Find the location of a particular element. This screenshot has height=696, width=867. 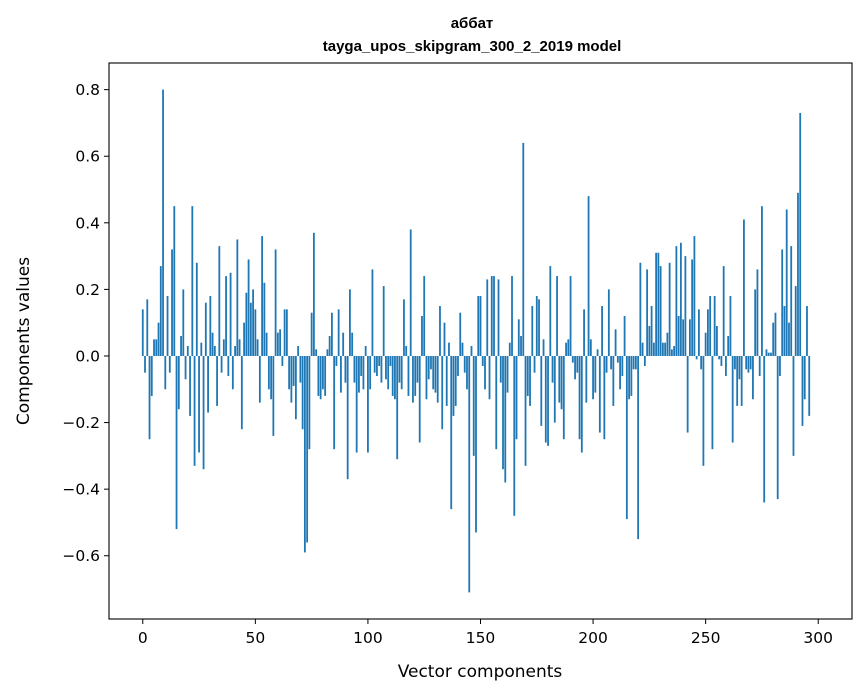

y-tick-label: 0.0 is located at coordinates (87, 356).